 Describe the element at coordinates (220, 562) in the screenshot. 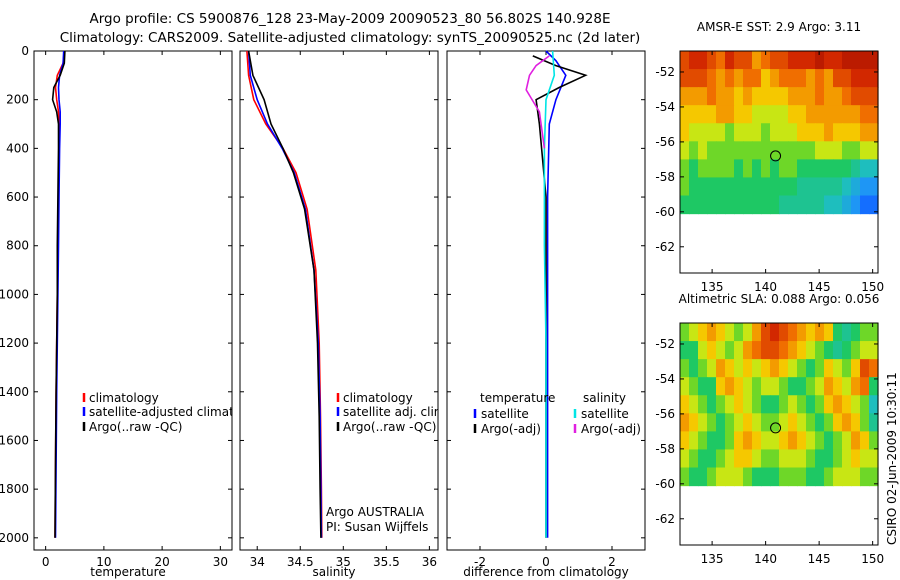

I see `x-tick-label: 30` at that location.